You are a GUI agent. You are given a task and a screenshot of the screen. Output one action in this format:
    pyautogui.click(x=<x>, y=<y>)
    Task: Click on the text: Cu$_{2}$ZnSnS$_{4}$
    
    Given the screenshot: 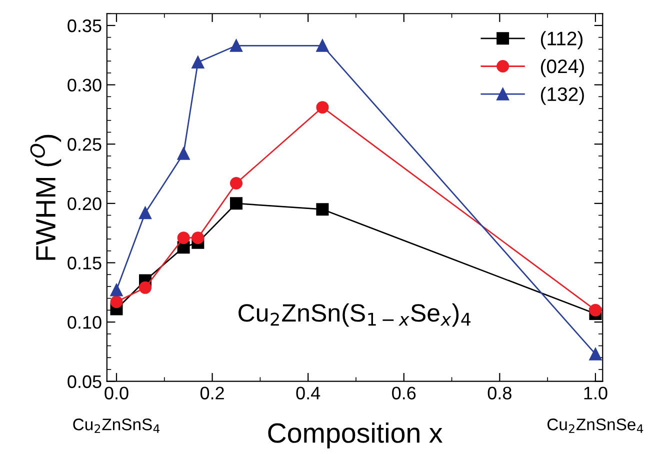 What is the action you would take?
    pyautogui.click(x=116, y=425)
    